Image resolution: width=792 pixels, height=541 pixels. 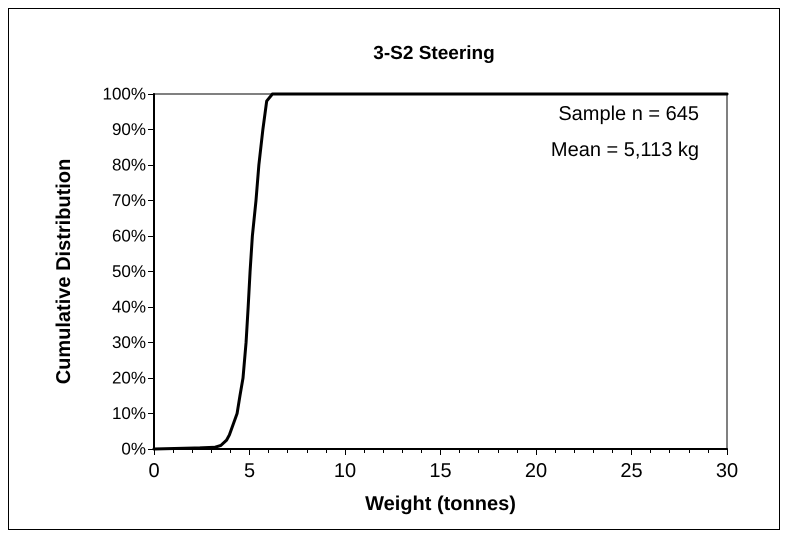 I want to click on x-tick-label: 25, so click(x=631, y=471).